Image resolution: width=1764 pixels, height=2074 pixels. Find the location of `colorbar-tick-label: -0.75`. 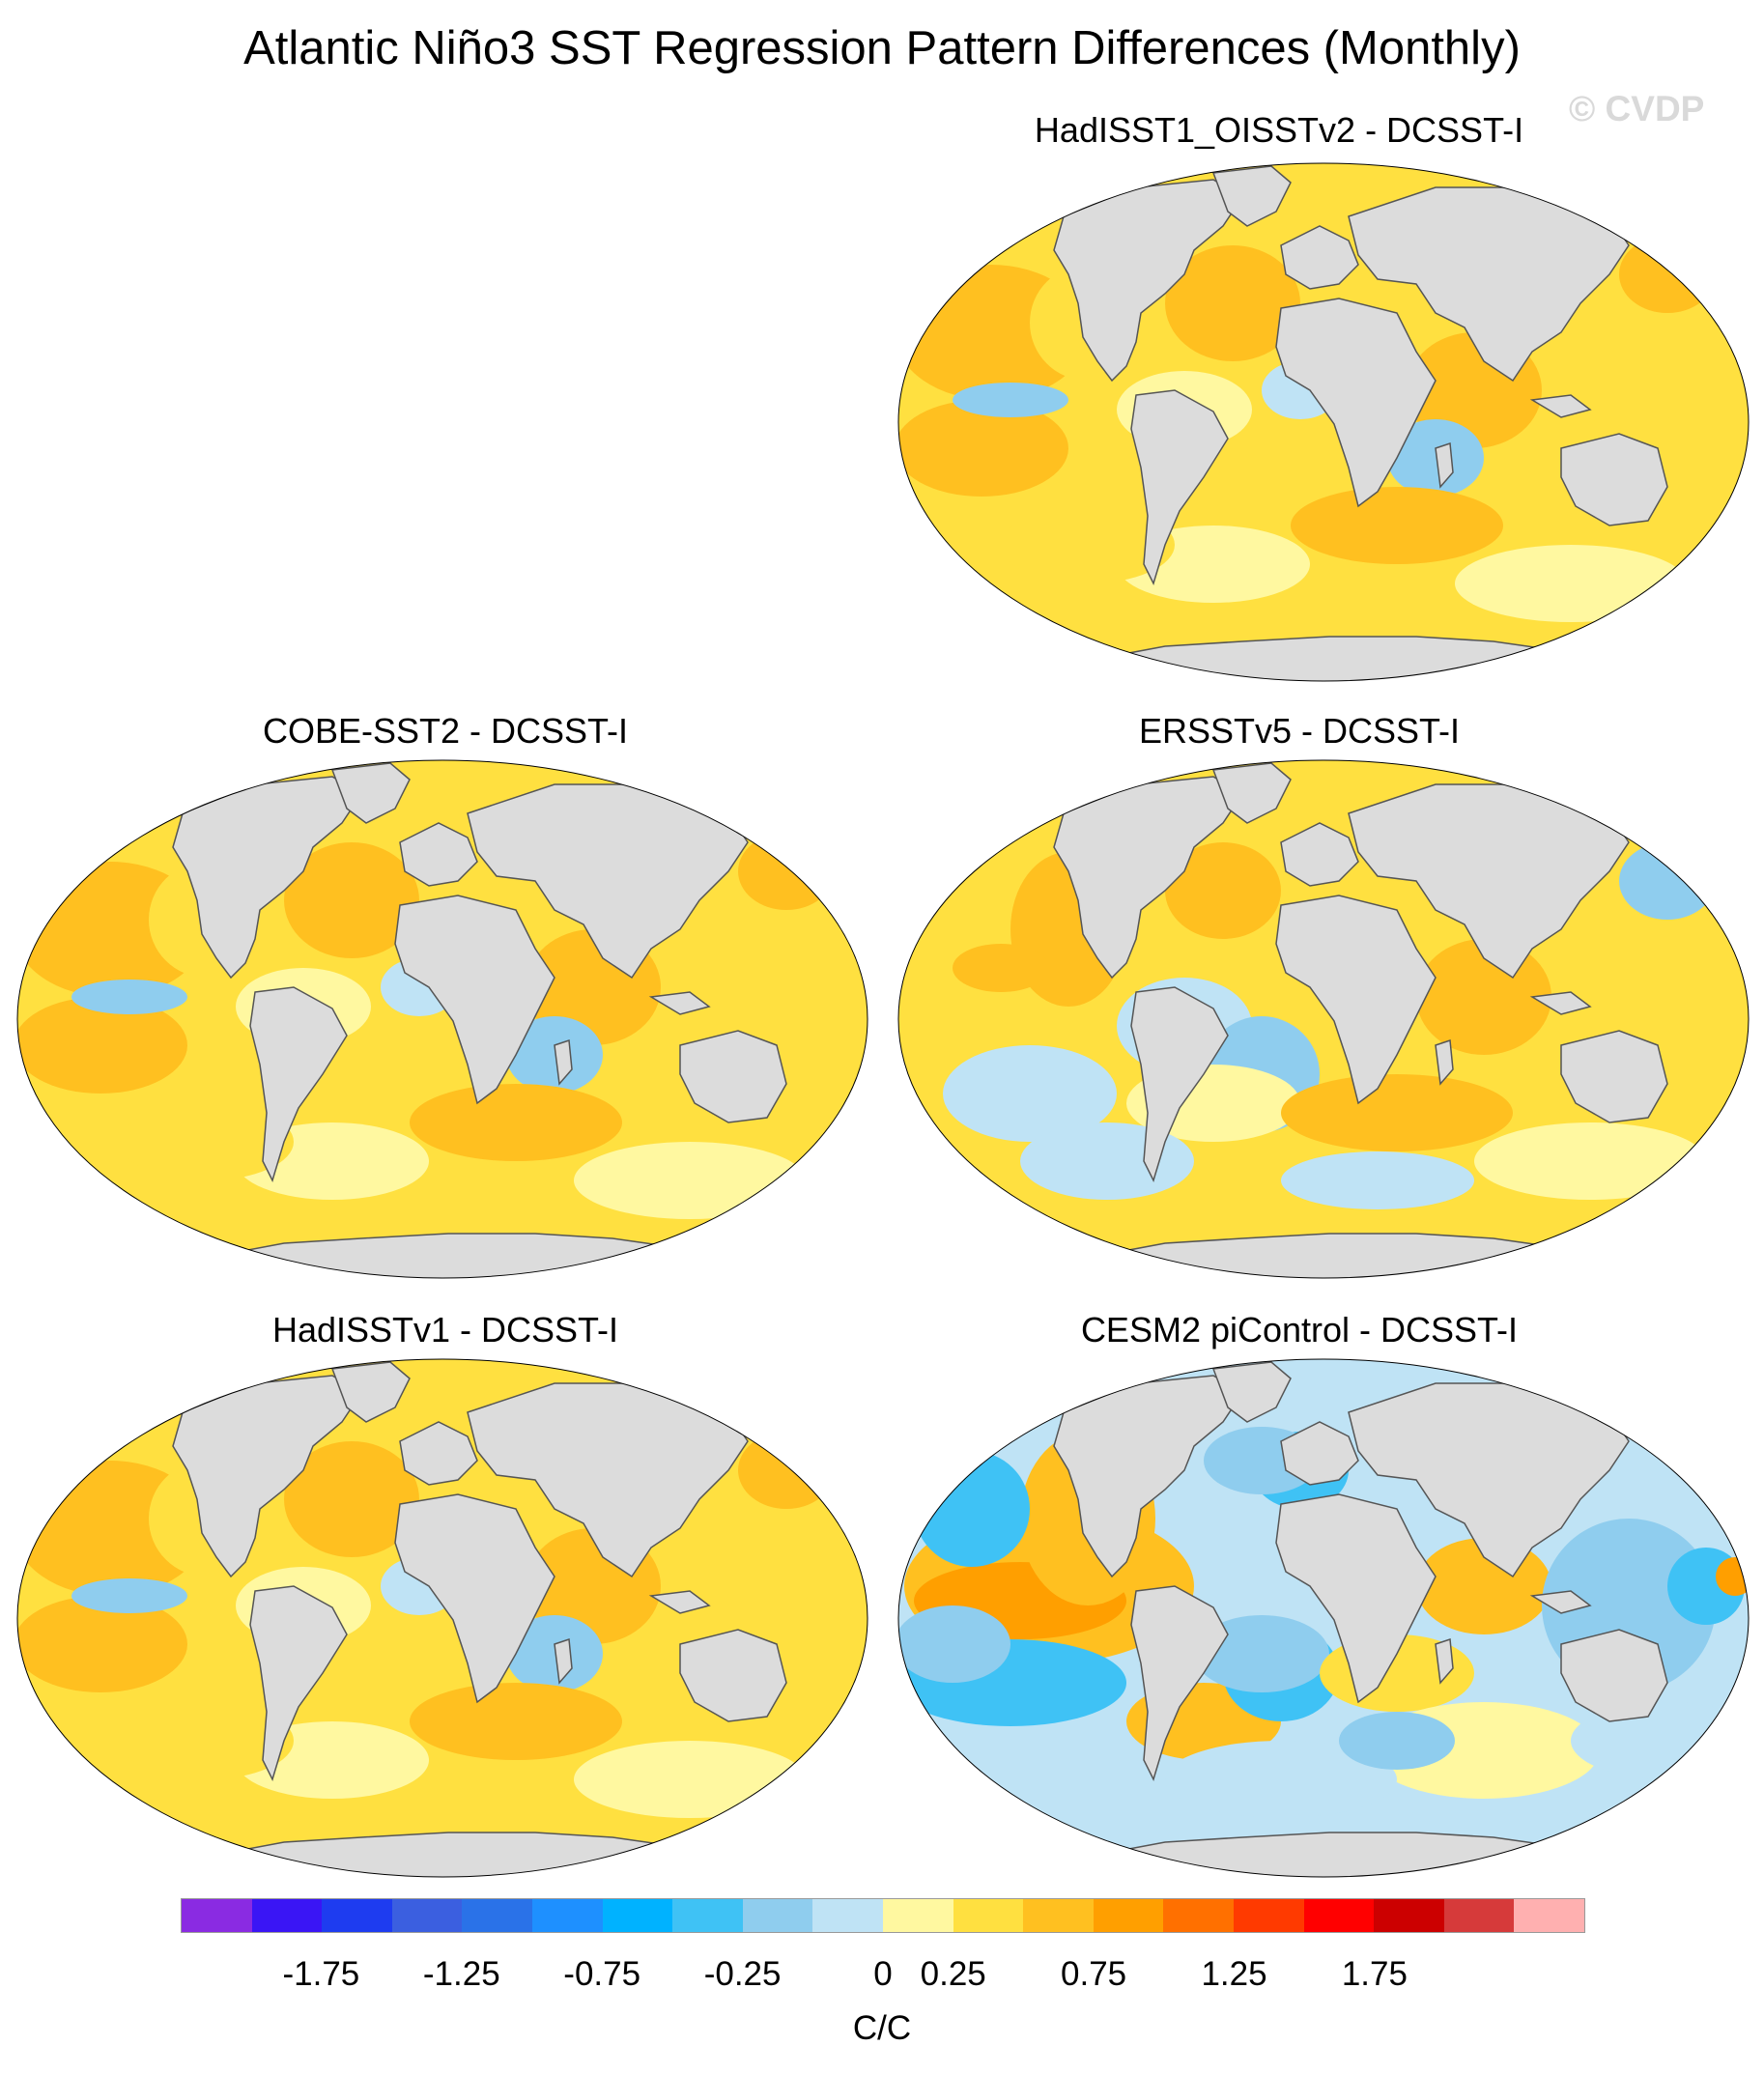

colorbar-tick-label: -0.75 is located at coordinates (602, 1974).